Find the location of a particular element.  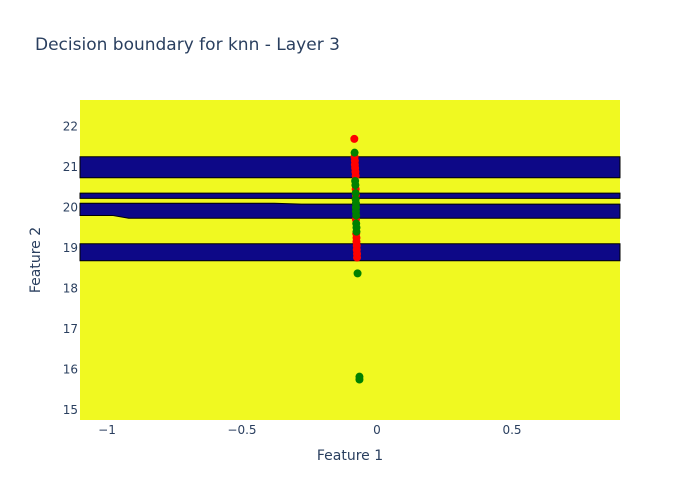

y-axis: 15 16 17 18 19 20 21 22 is located at coordinates (70, 268).